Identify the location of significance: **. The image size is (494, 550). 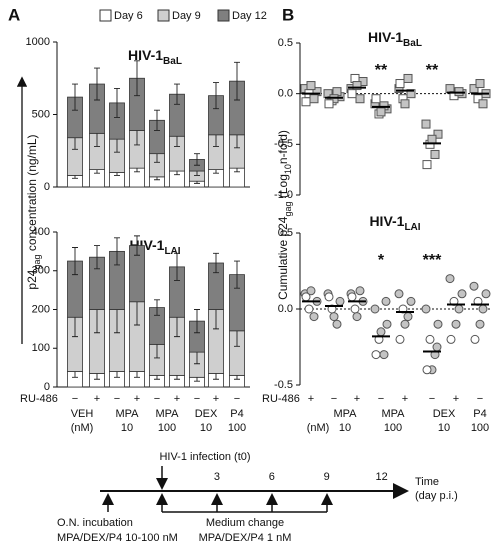
(381, 70).